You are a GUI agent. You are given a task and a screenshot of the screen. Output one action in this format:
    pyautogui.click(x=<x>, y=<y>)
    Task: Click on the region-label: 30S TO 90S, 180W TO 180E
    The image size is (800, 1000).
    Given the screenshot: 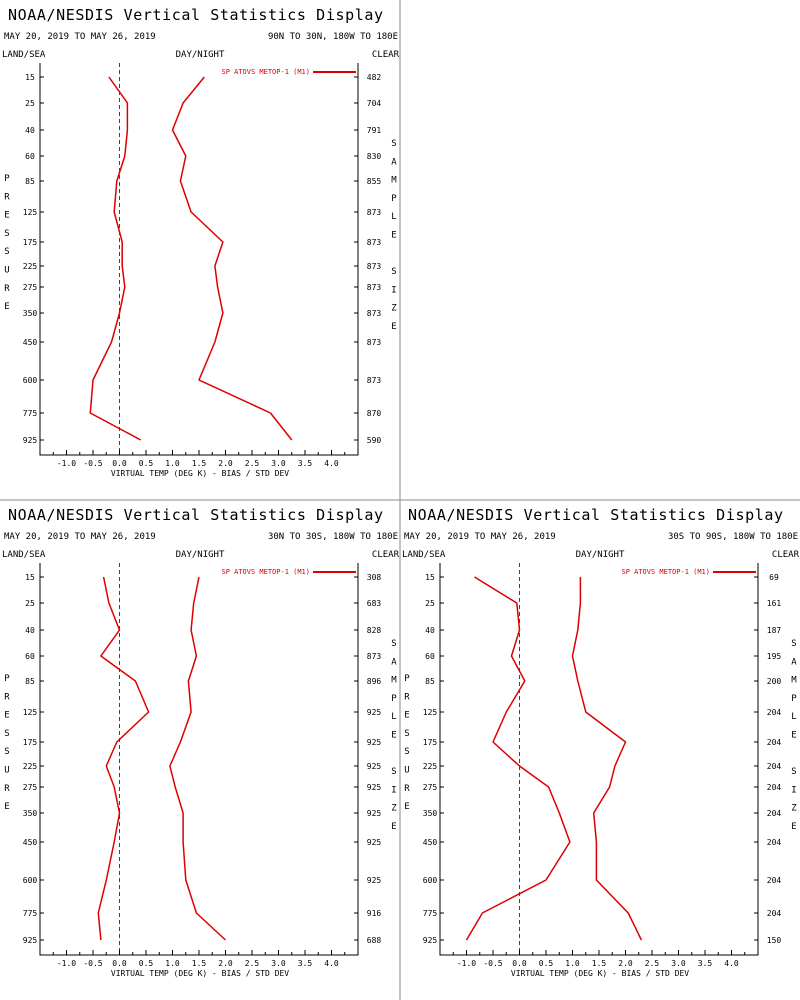 What is the action you would take?
    pyautogui.click(x=733, y=537)
    